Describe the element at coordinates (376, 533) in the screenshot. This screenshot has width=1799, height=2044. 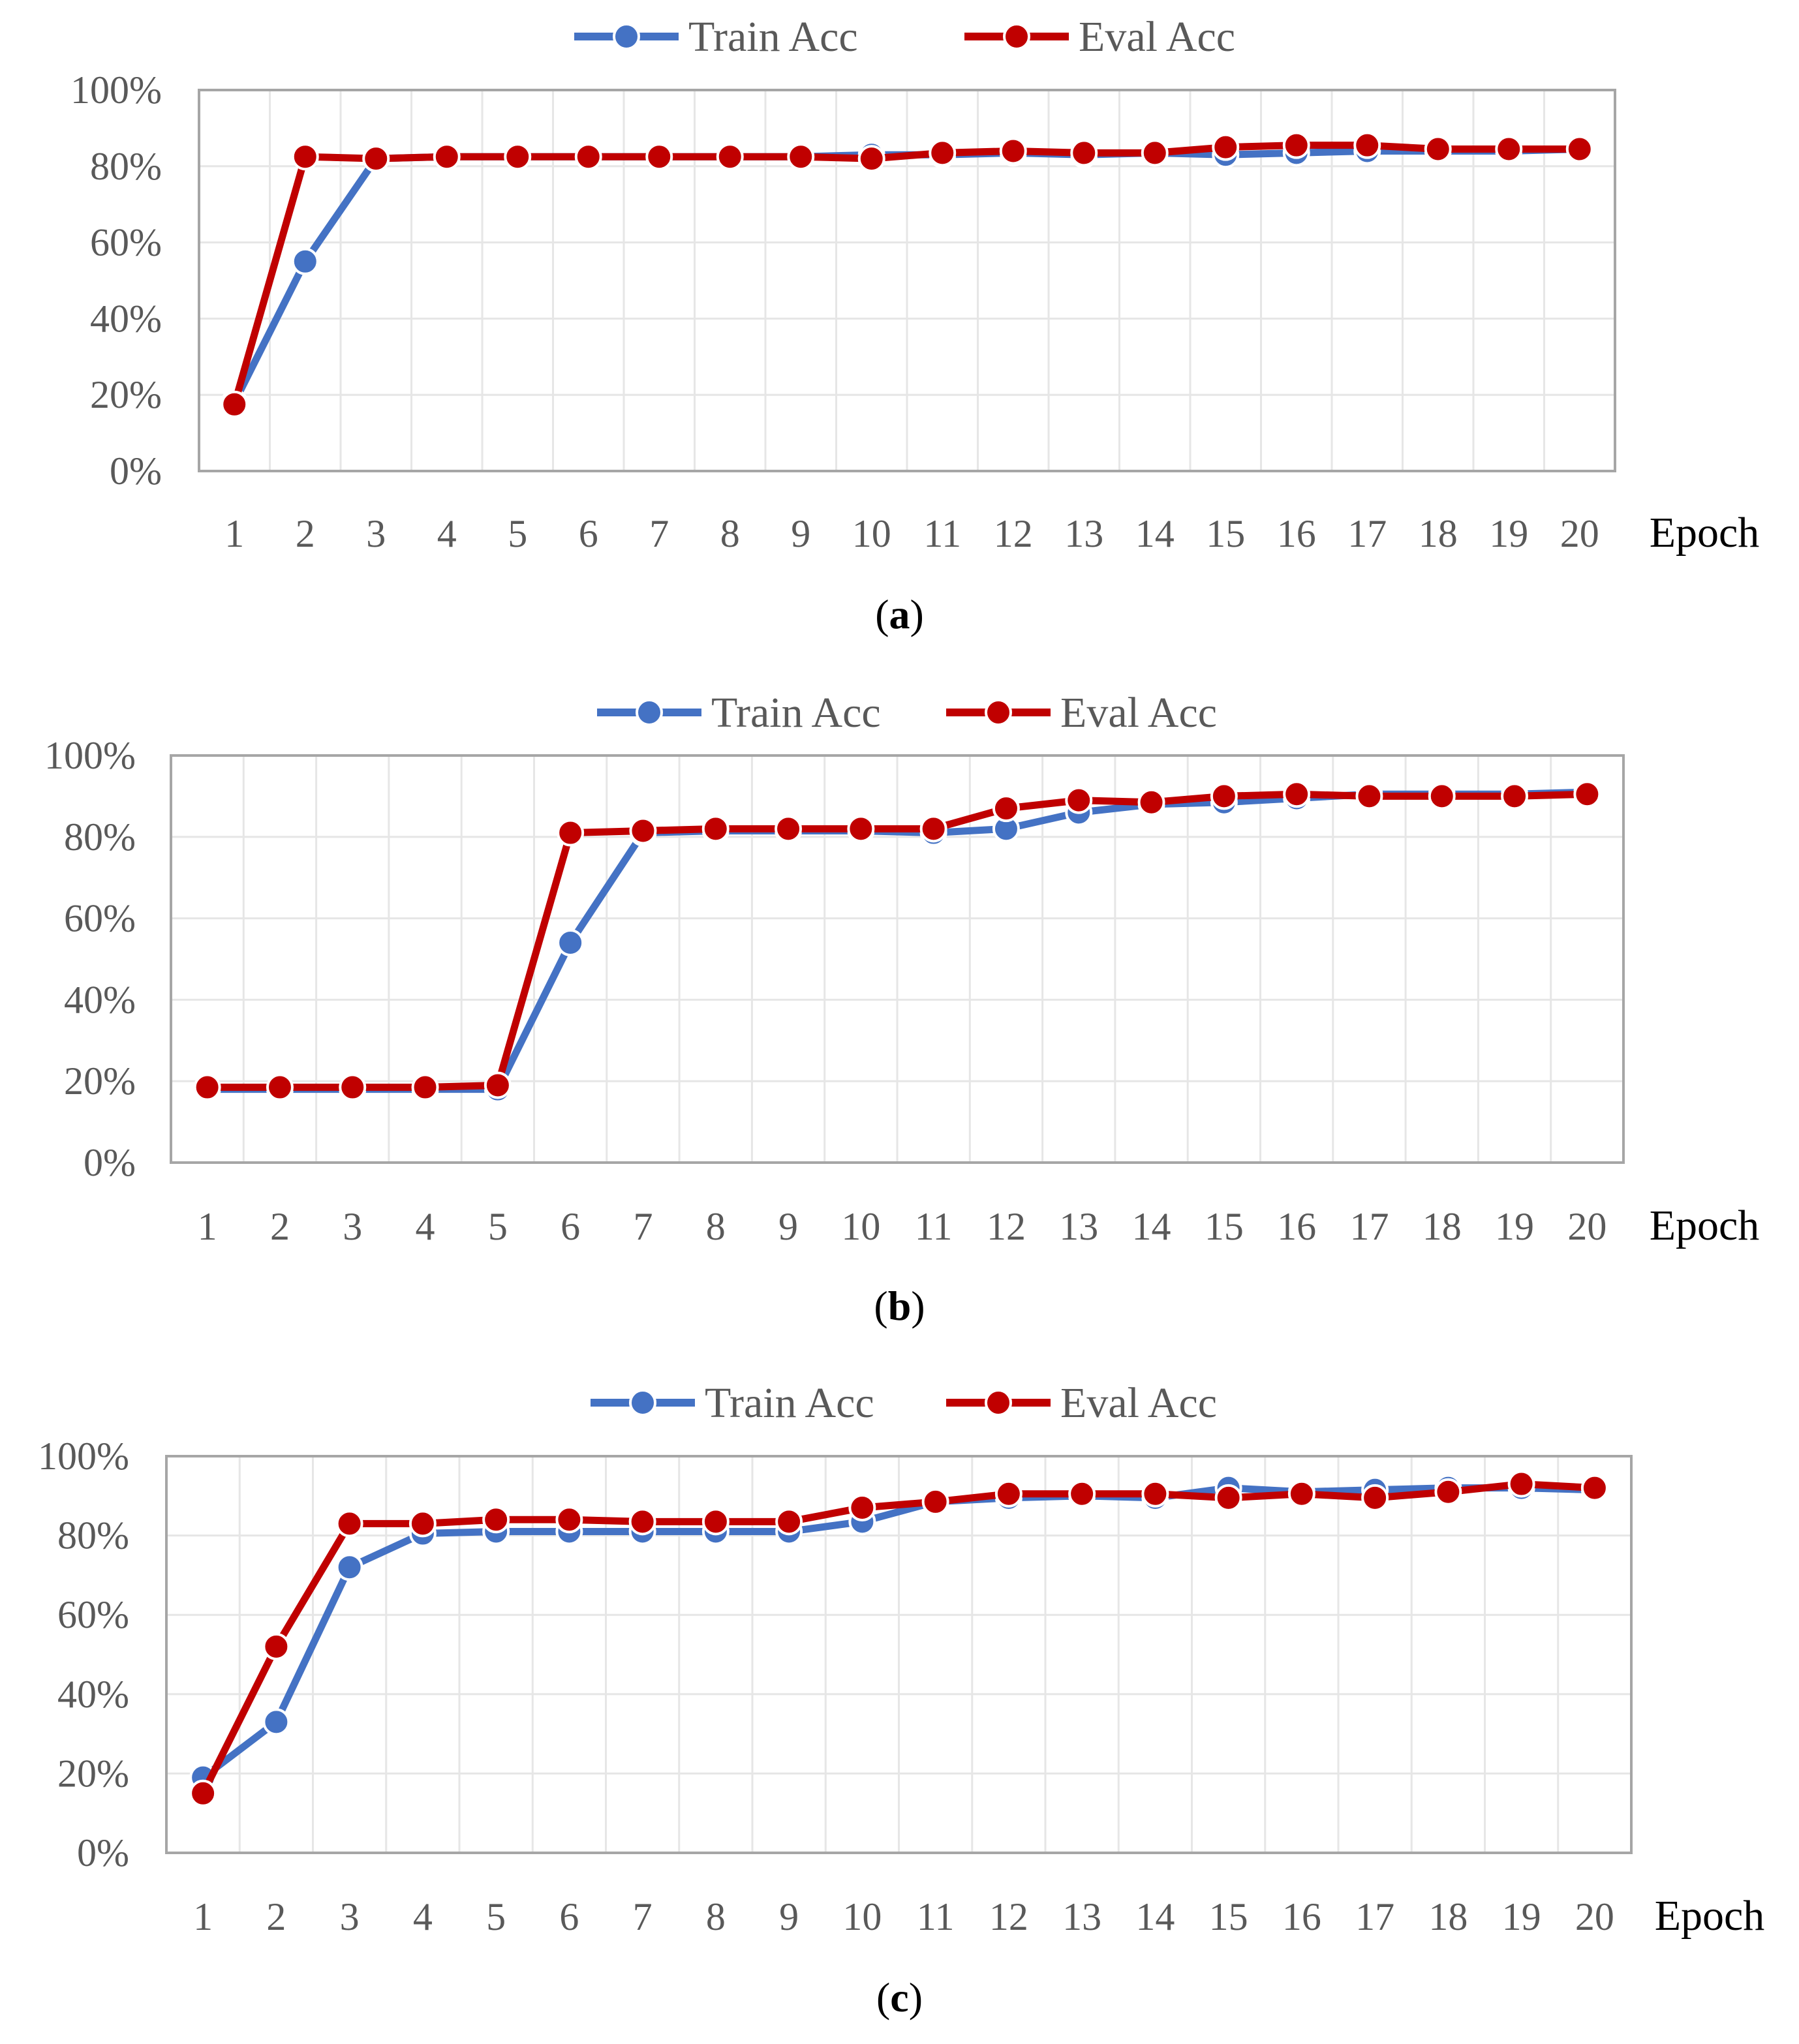
I see `x-tick-label: 3` at that location.